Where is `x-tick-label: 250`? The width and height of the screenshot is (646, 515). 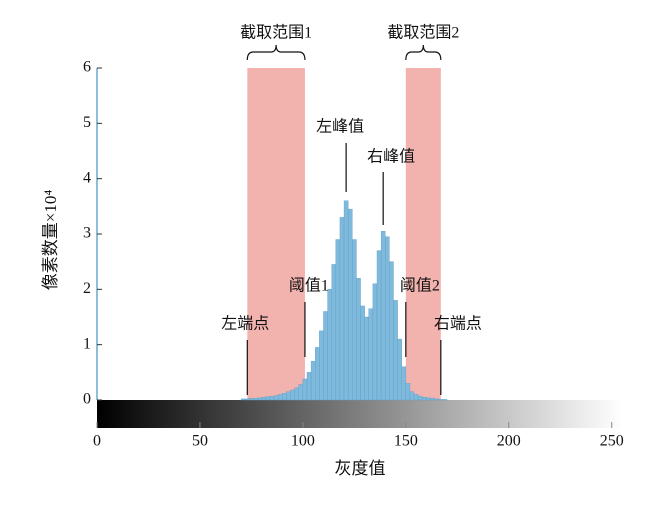
x-tick-label: 250 is located at coordinates (612, 441).